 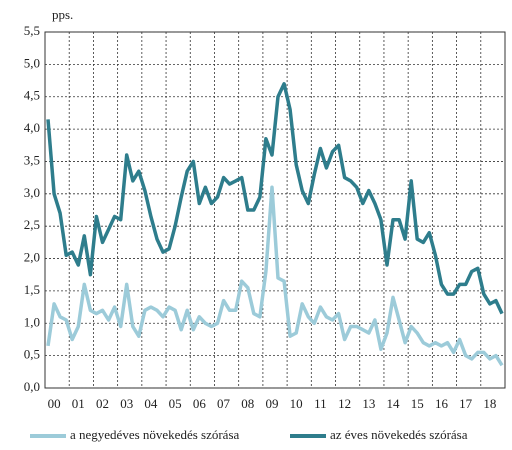 What do you see at coordinates (78, 403) in the screenshot?
I see `x-tick-label: 01` at bounding box center [78, 403].